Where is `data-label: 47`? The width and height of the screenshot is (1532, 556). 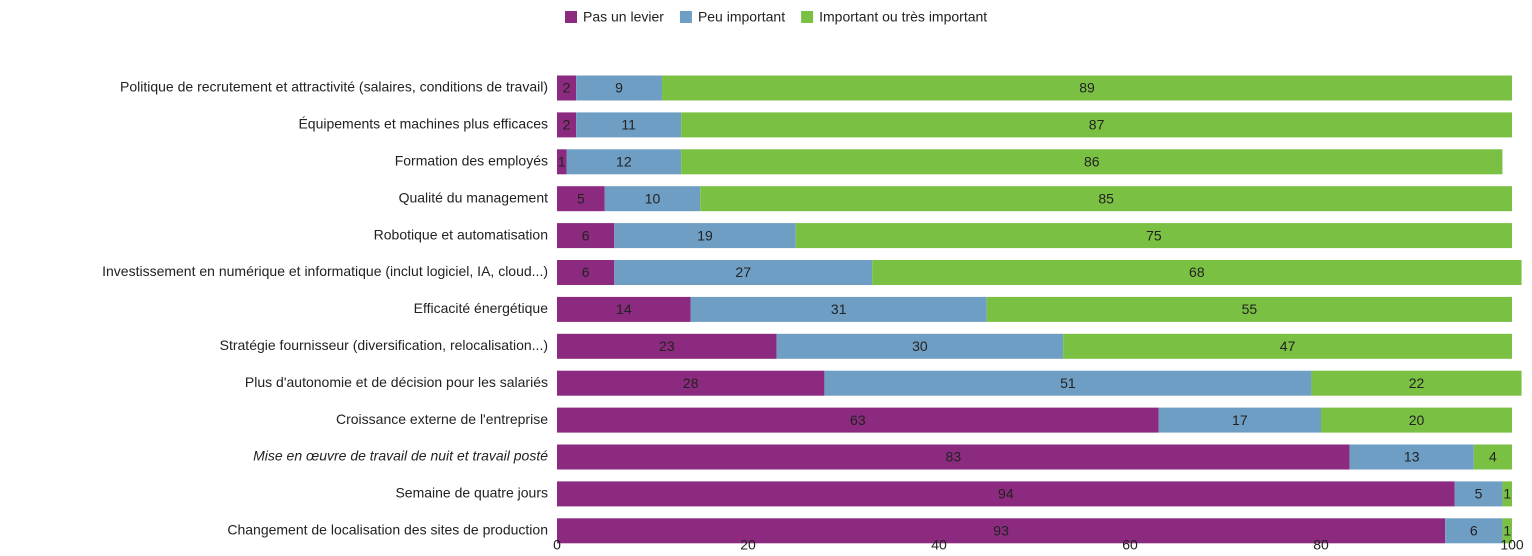
data-label: 47 is located at coordinates (1288, 346).